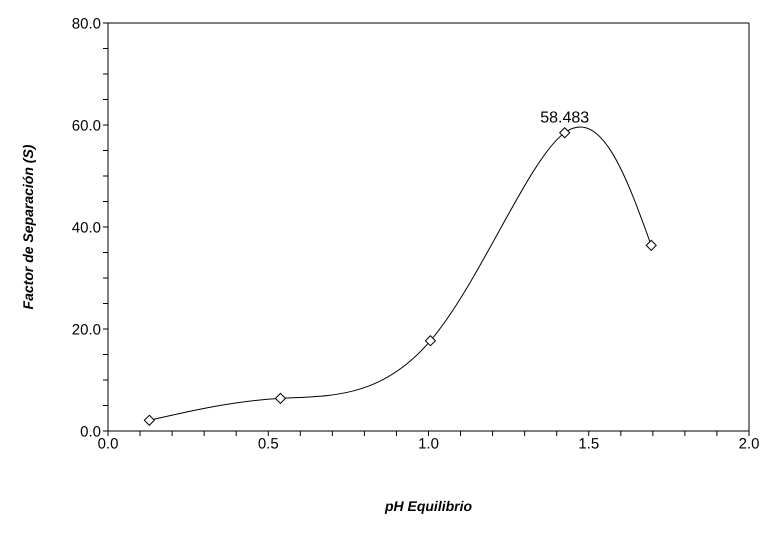 The height and width of the screenshot is (539, 768). I want to click on y-tick-label: 80.0, so click(86, 23).